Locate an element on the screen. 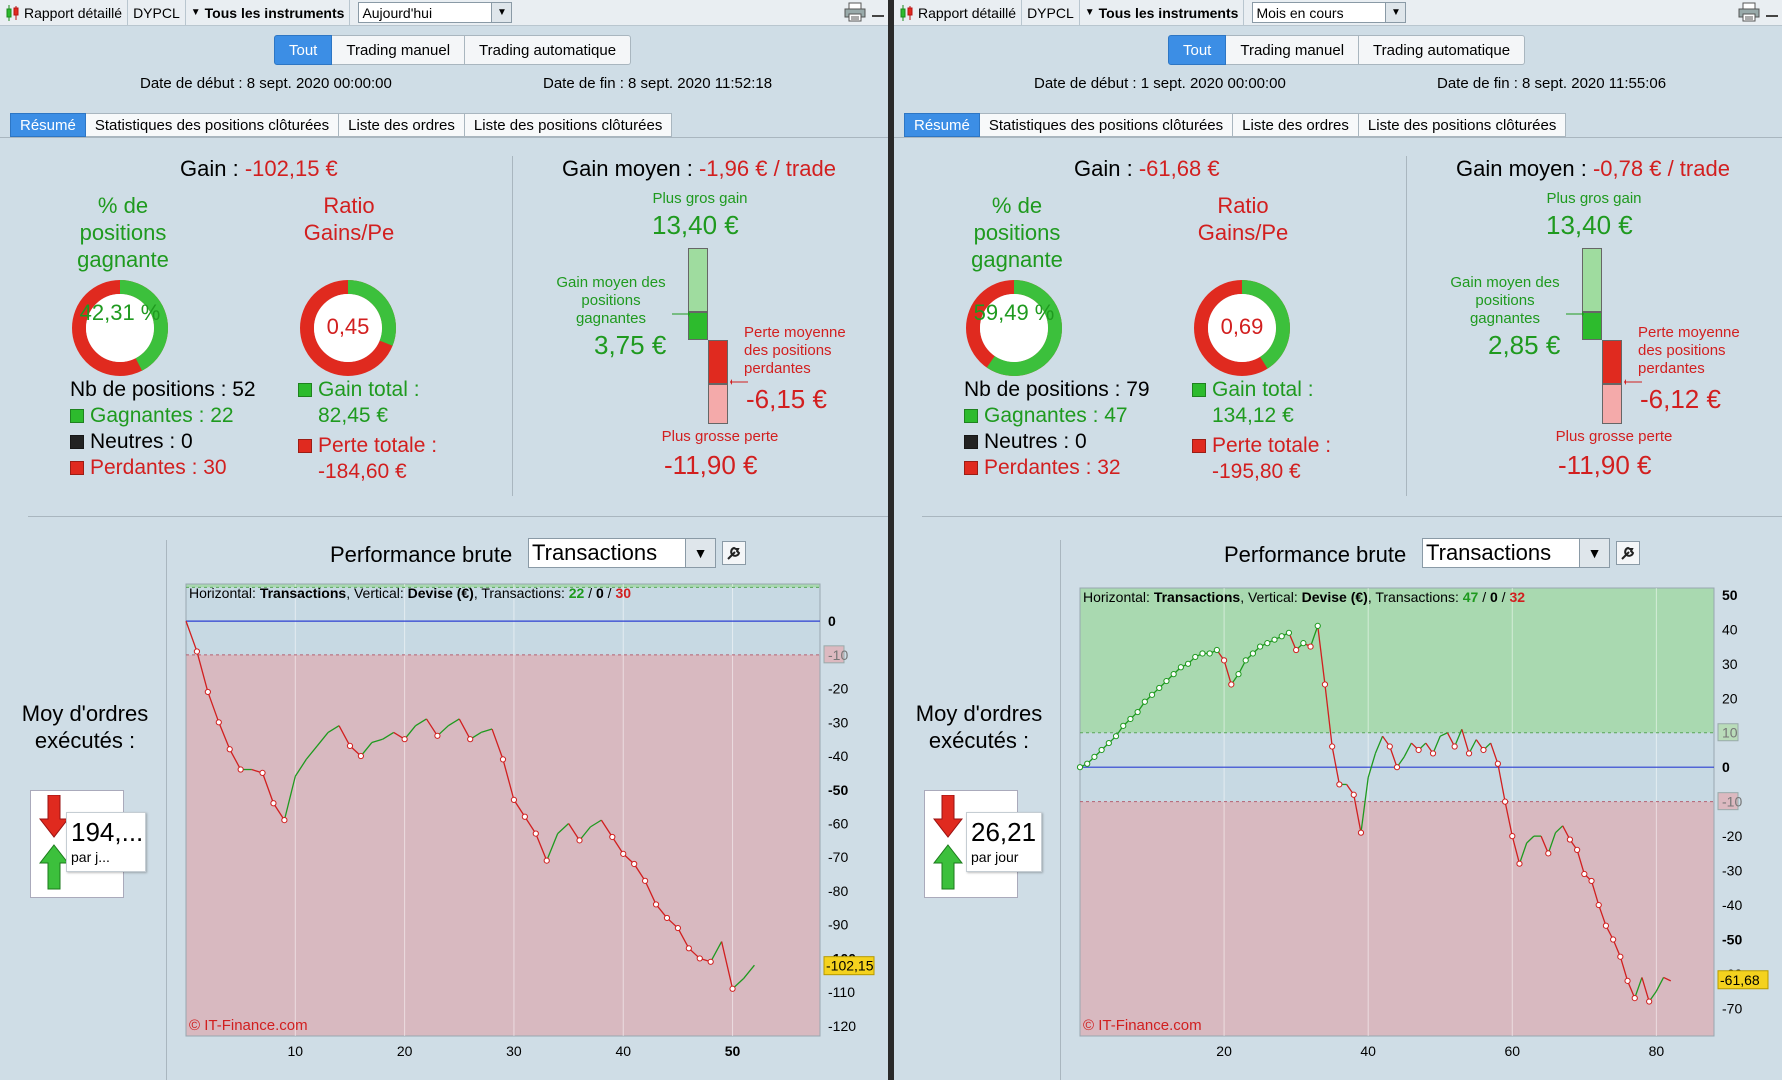  avg-gain-heading: Gain moyen : -0,78 € / trade is located at coordinates (1593, 169).